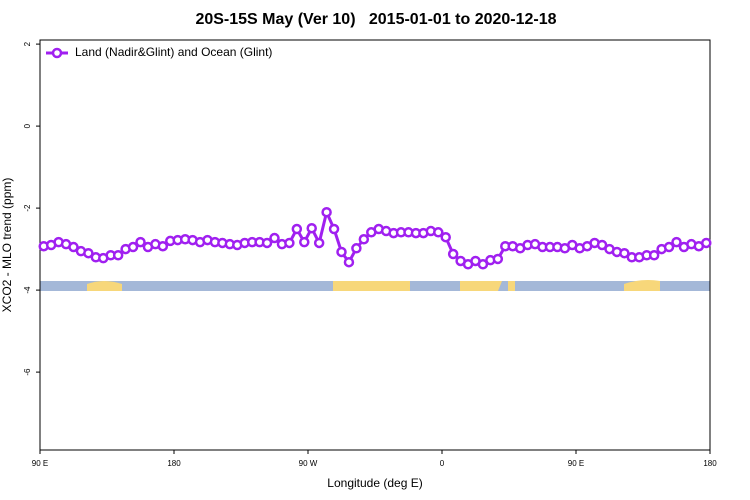  I want to click on x-tick-label: 90 W, so click(308, 463).